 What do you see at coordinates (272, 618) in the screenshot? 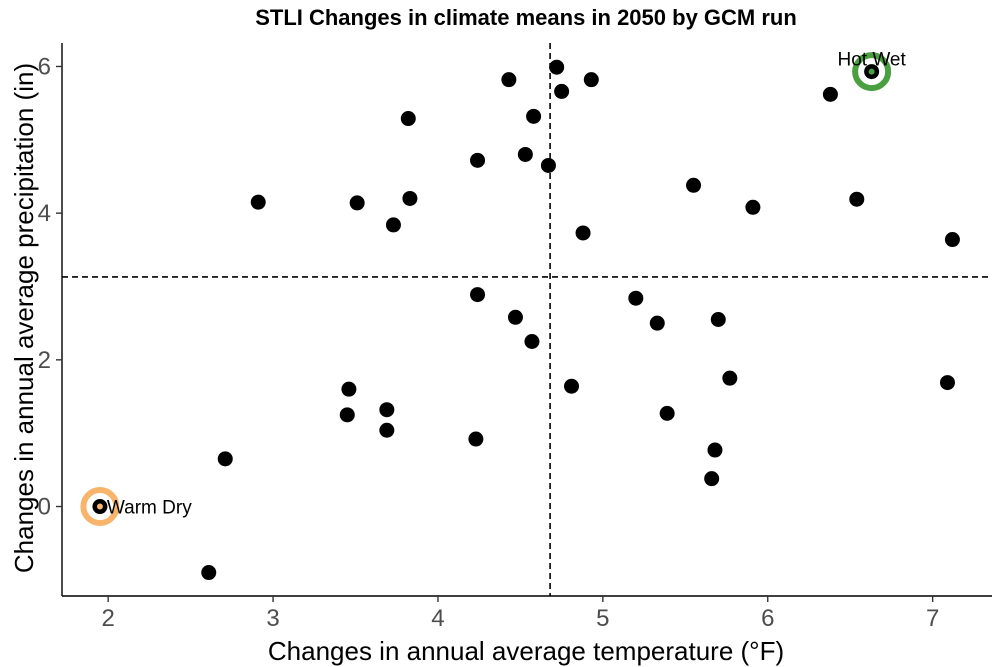
I see `x-tick-label: 3` at bounding box center [272, 618].